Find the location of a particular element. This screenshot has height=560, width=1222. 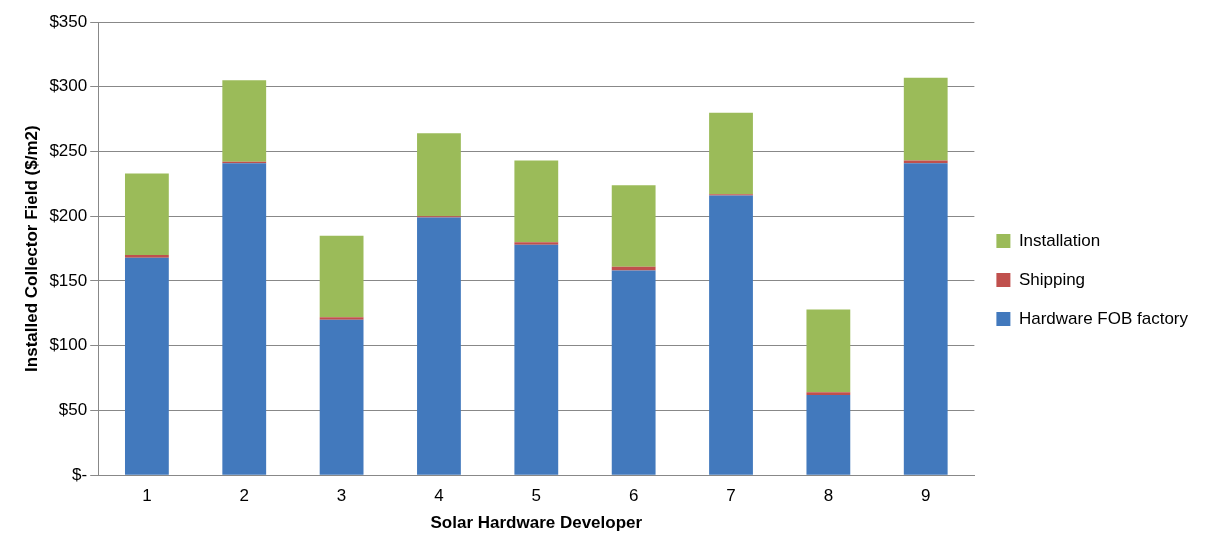

legend-label: Installation is located at coordinates (1059, 240).